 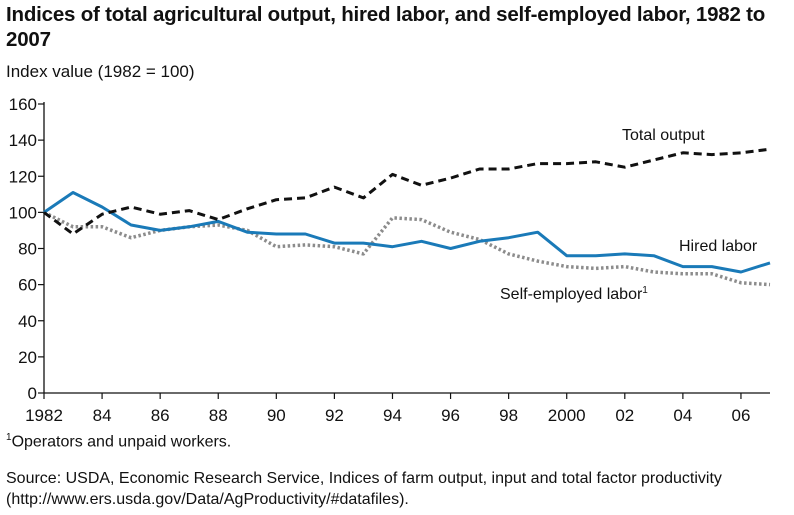 What do you see at coordinates (508, 415) in the screenshot?
I see `x-tick-label: 98` at bounding box center [508, 415].